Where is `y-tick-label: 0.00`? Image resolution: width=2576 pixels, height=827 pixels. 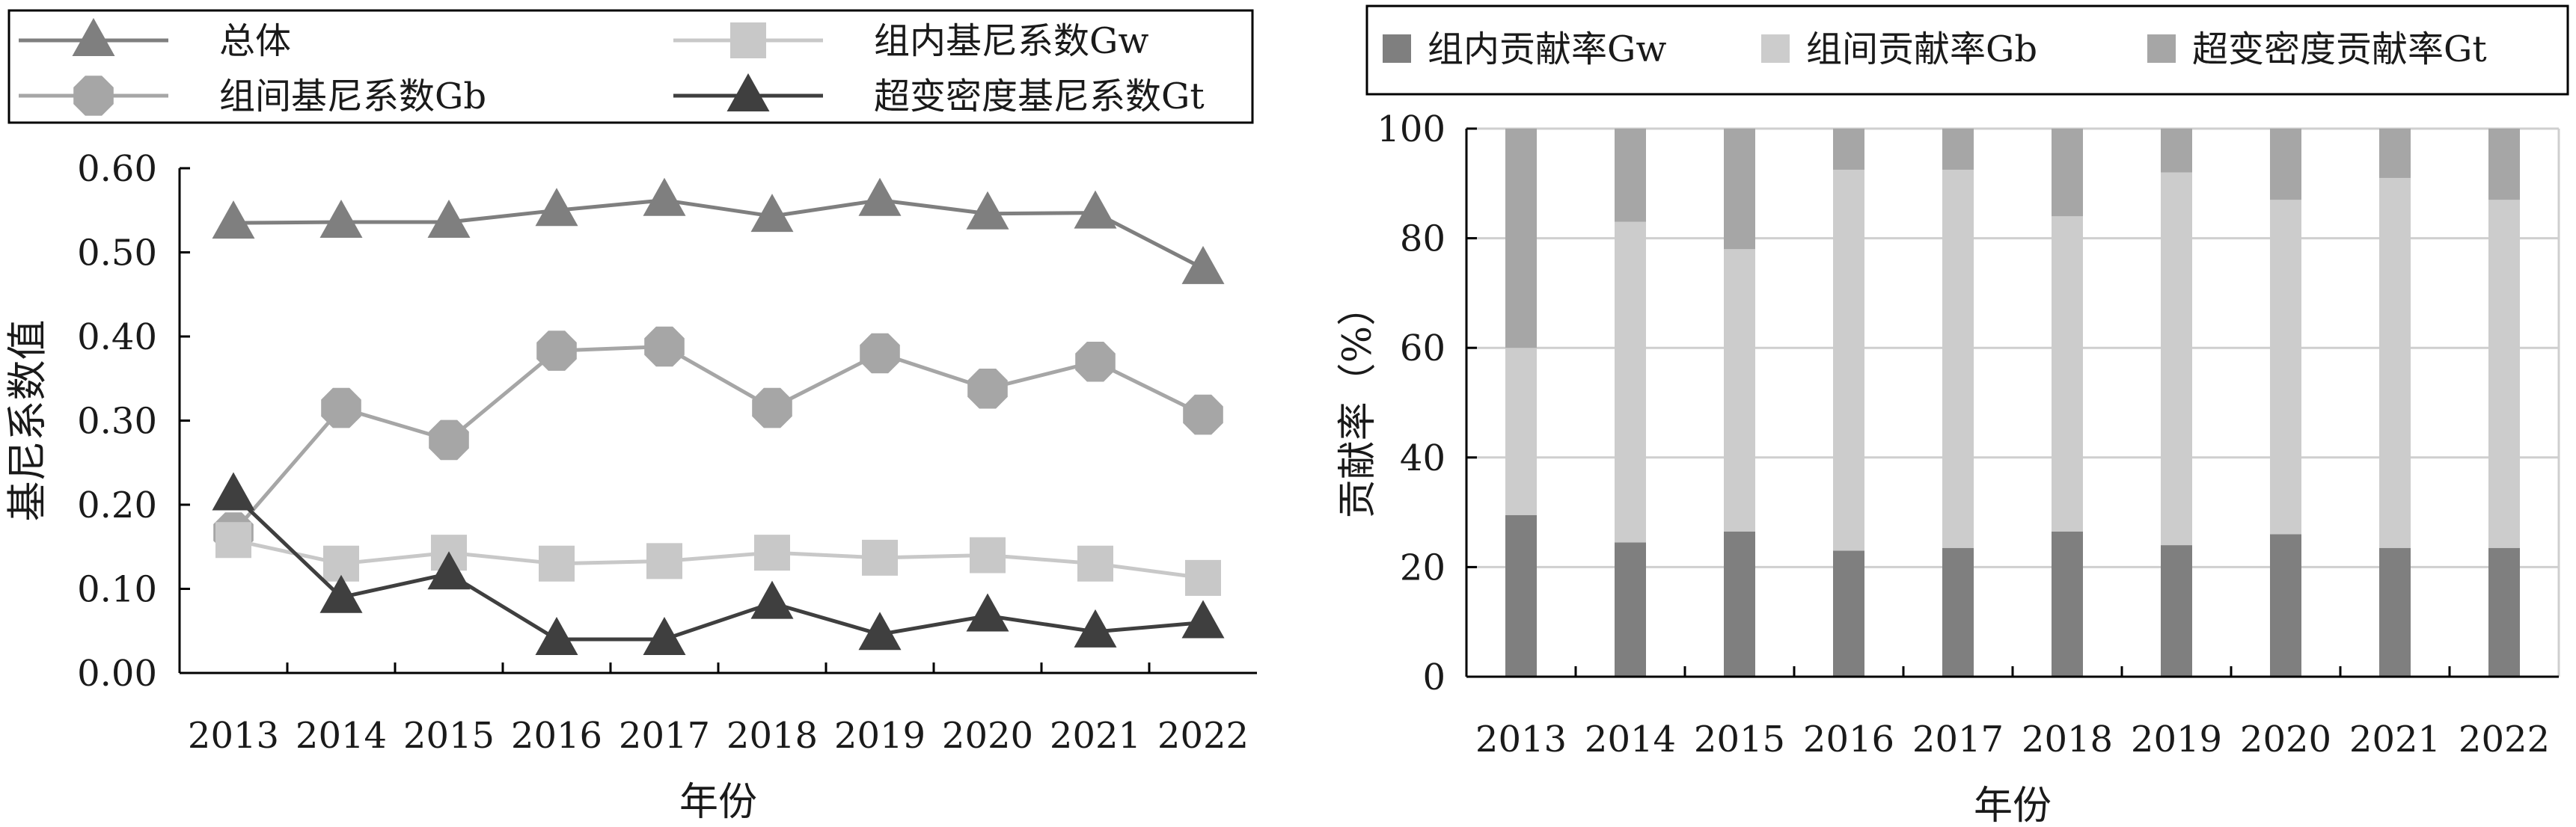
y-tick-label: 0.00 is located at coordinates (117, 674).